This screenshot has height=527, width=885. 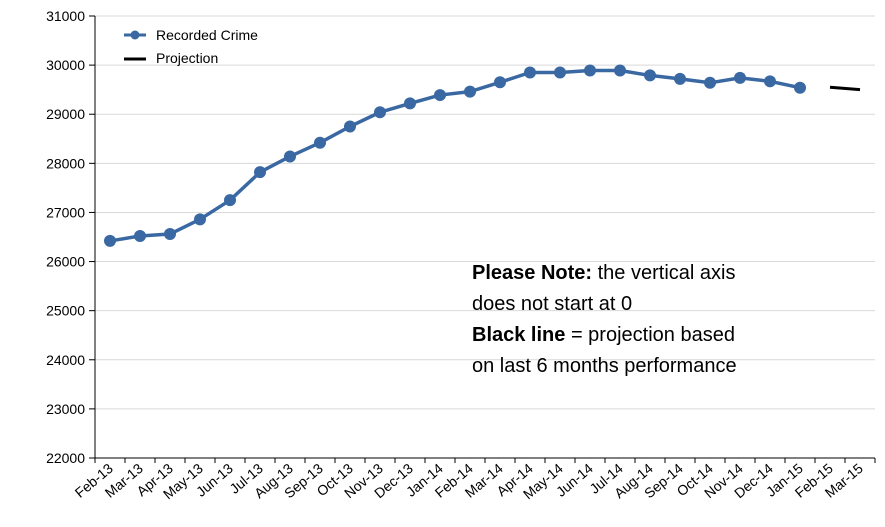 What do you see at coordinates (65, 262) in the screenshot?
I see `y-tick-label: 26000` at bounding box center [65, 262].